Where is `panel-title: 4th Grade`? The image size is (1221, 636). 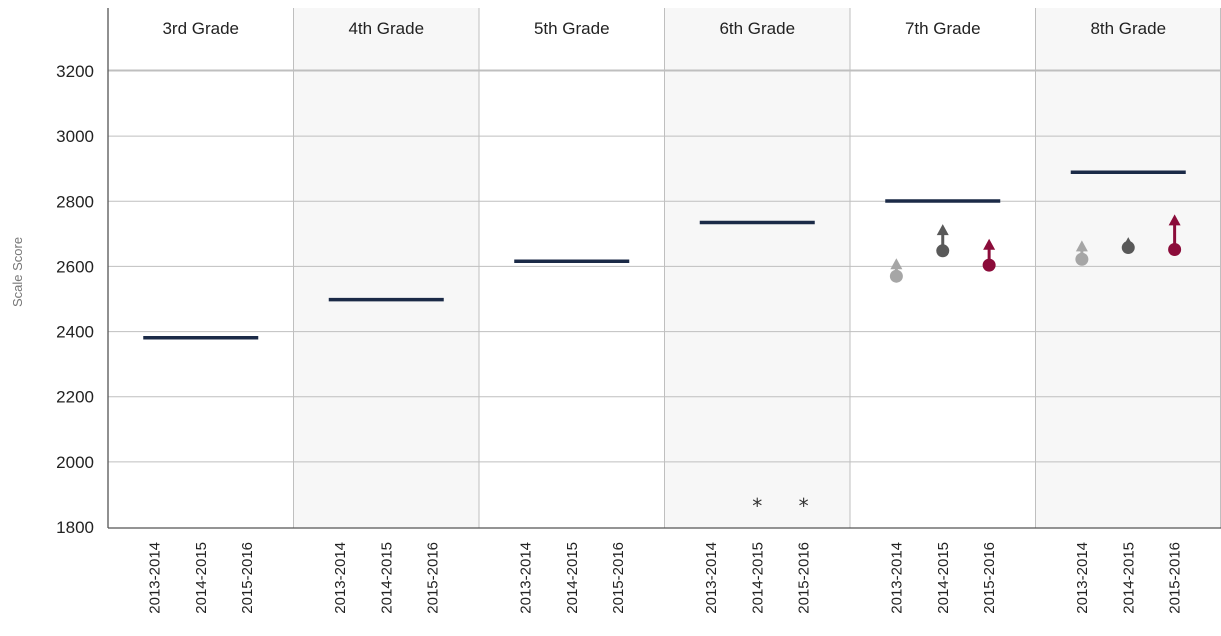 panel-title: 4th Grade is located at coordinates (386, 28).